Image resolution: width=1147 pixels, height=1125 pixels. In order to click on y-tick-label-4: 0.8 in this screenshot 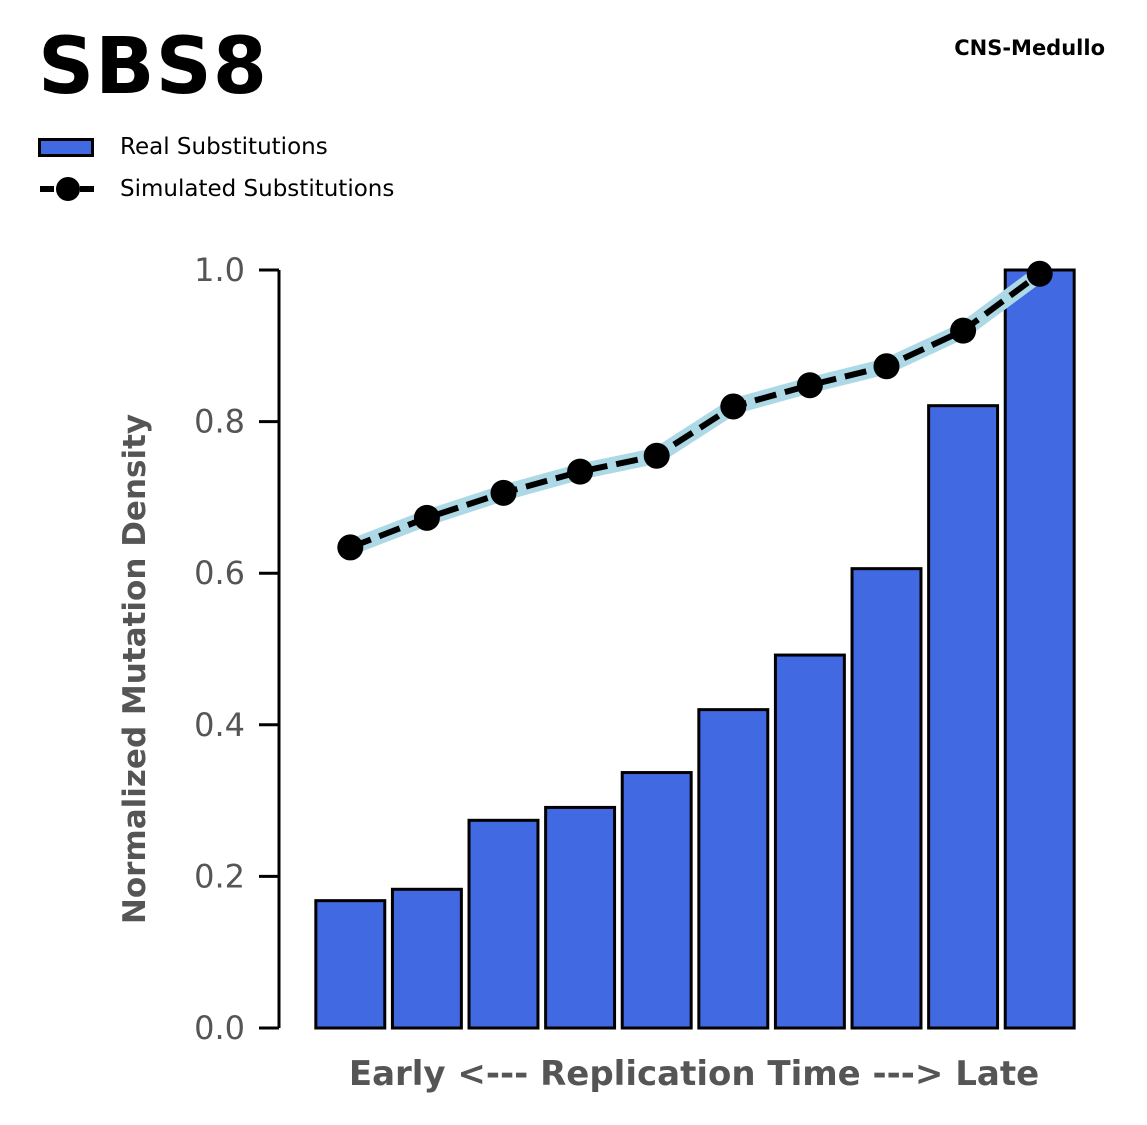, I will do `click(219, 422)`.